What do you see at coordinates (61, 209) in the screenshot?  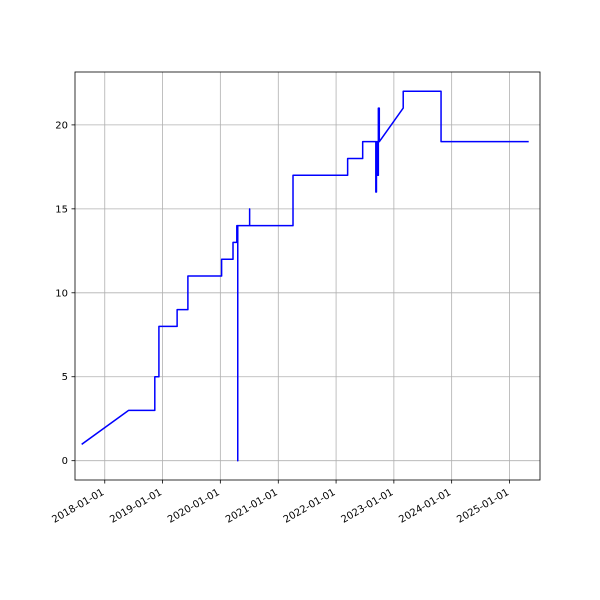 I see `y-tick-label: 15` at bounding box center [61, 209].